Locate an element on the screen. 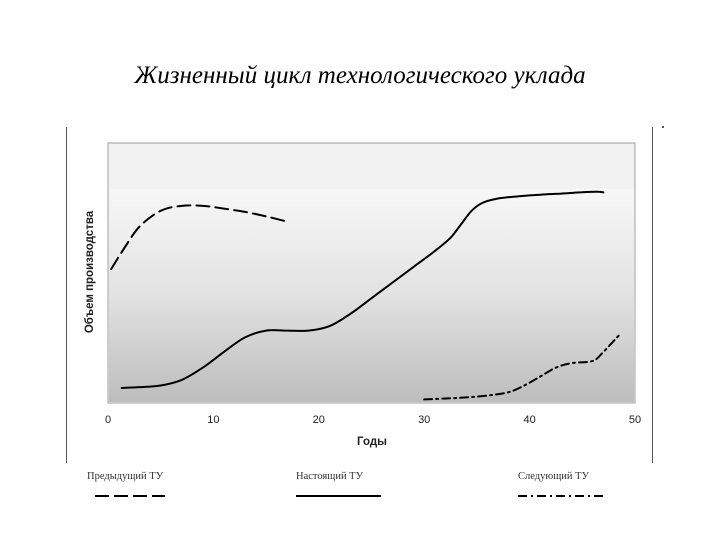  legend-item-next: Следующий ТУ is located at coordinates (563, 482).